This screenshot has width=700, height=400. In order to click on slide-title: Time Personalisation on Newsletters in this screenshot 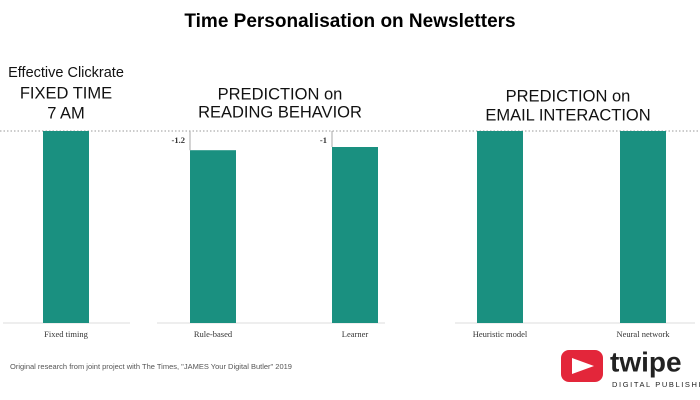, I will do `click(349, 21)`.